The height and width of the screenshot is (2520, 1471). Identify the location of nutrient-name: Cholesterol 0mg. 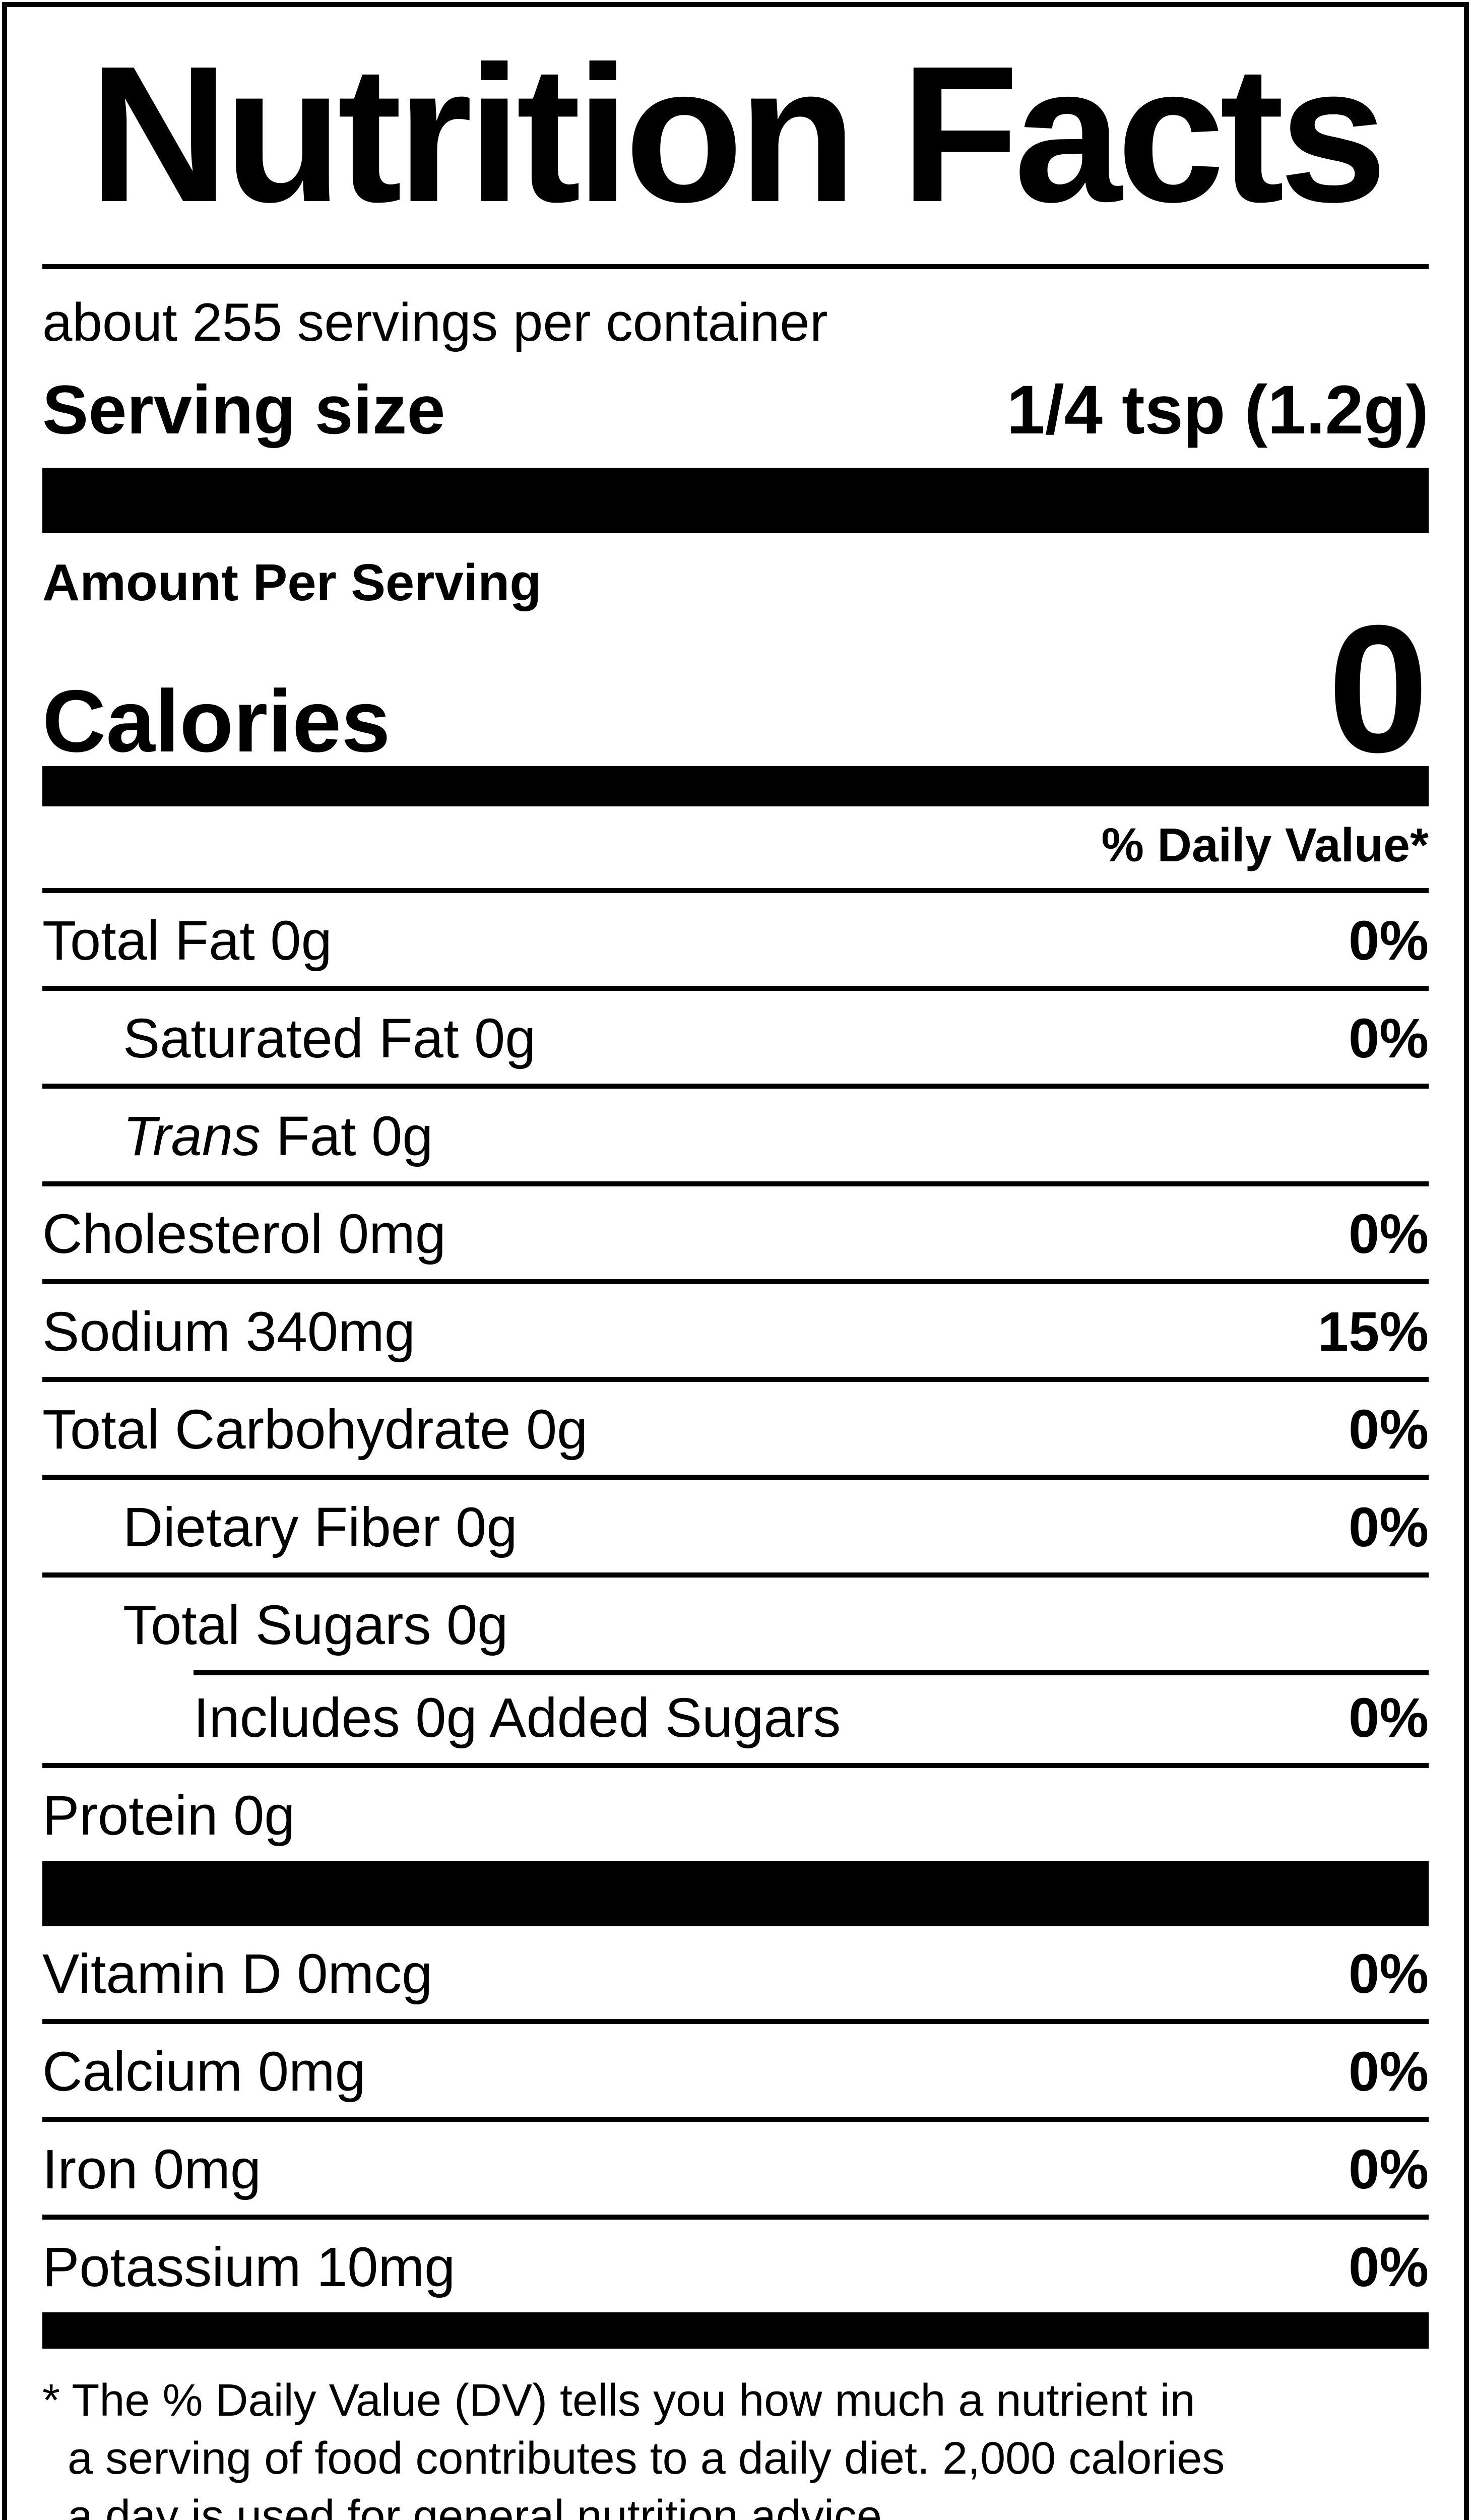
(244, 1234).